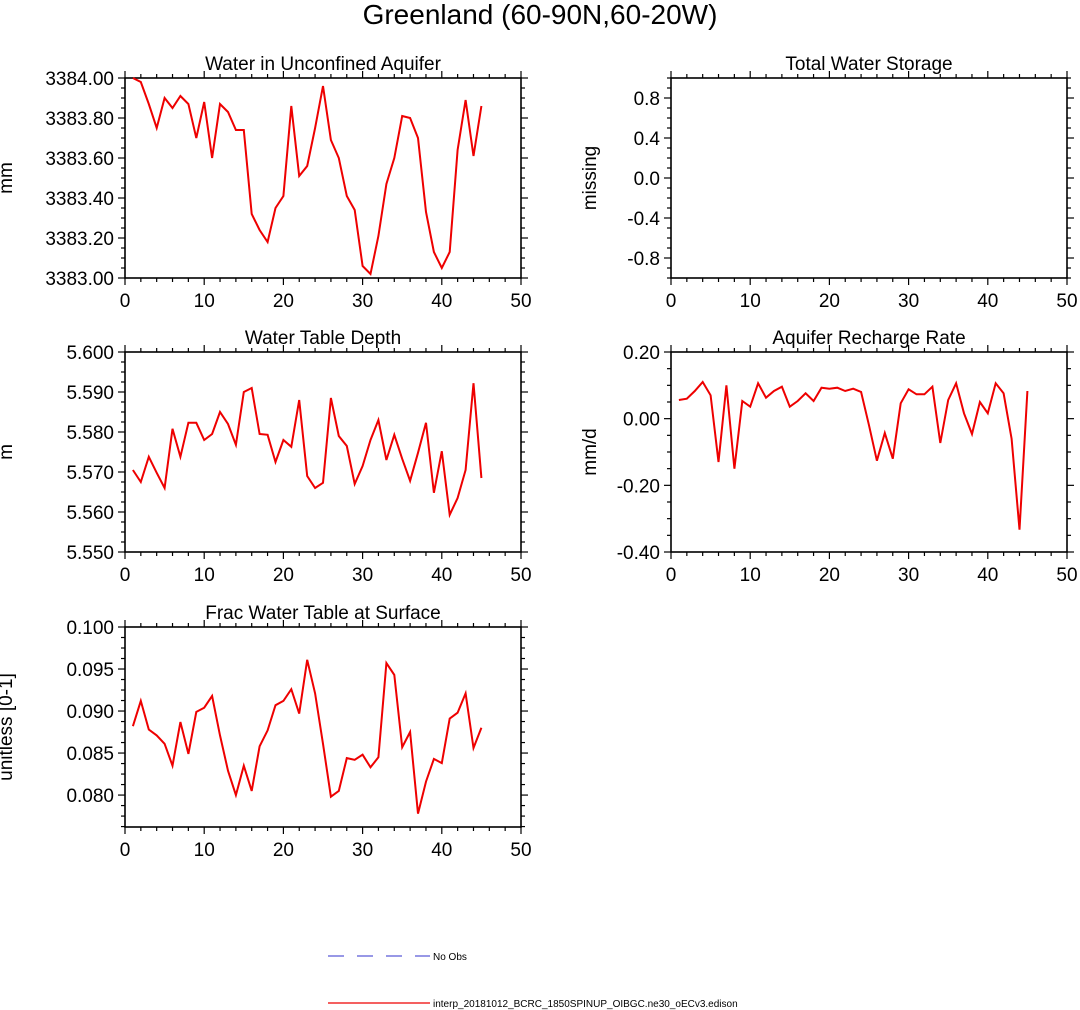 The image size is (1080, 1010). Describe the element at coordinates (8, 178) in the screenshot. I see `y-axis-label: mm` at that location.